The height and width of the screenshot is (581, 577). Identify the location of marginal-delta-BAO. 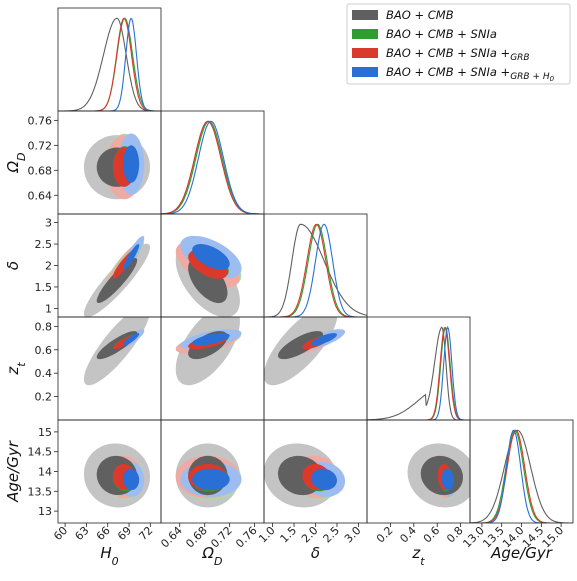
(315, 270).